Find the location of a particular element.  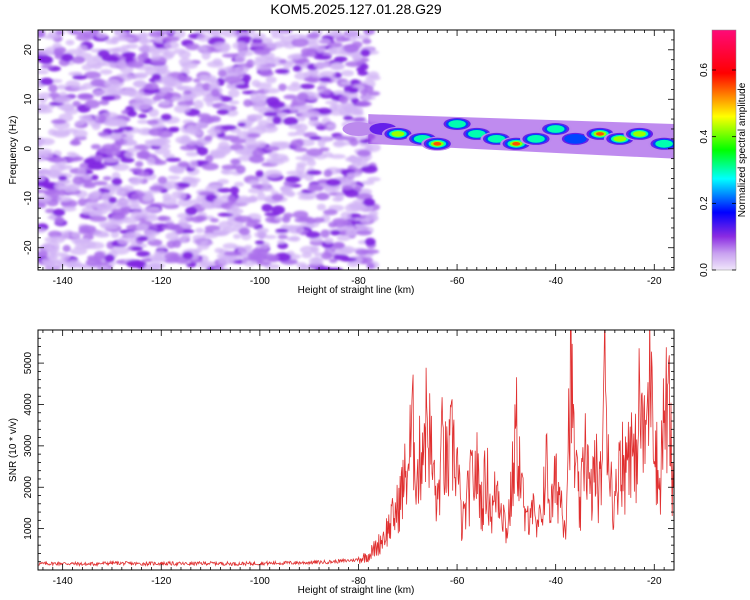

x-tick-label: -20 is located at coordinates (654, 581).